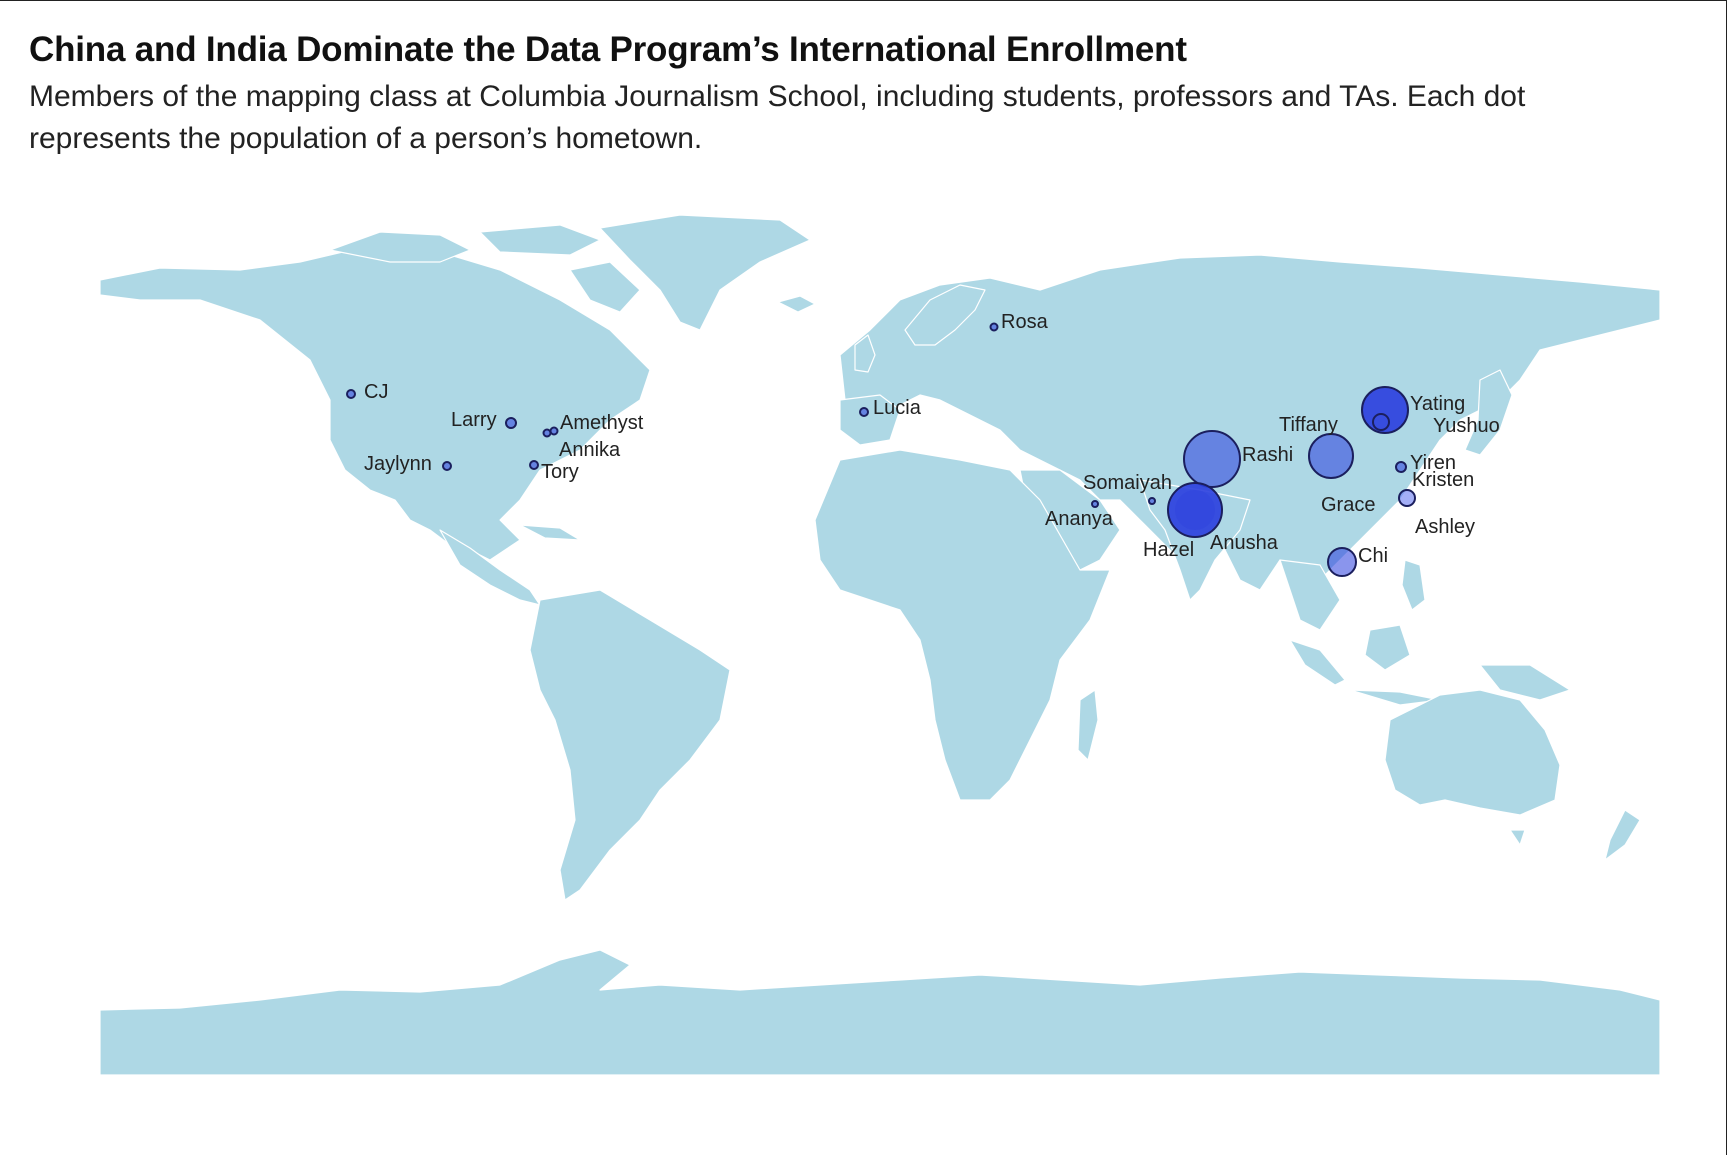 The width and height of the screenshot is (1728, 1156). I want to click on dot-tiffany, so click(1331, 456).